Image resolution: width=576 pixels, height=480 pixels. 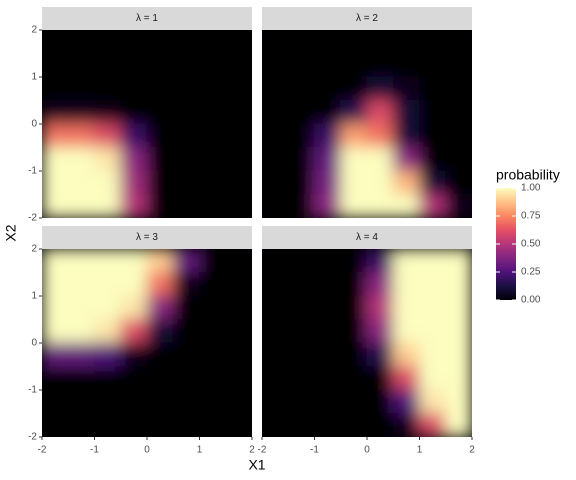 What do you see at coordinates (34, 124) in the screenshot?
I see `y-tick-label: 0` at bounding box center [34, 124].